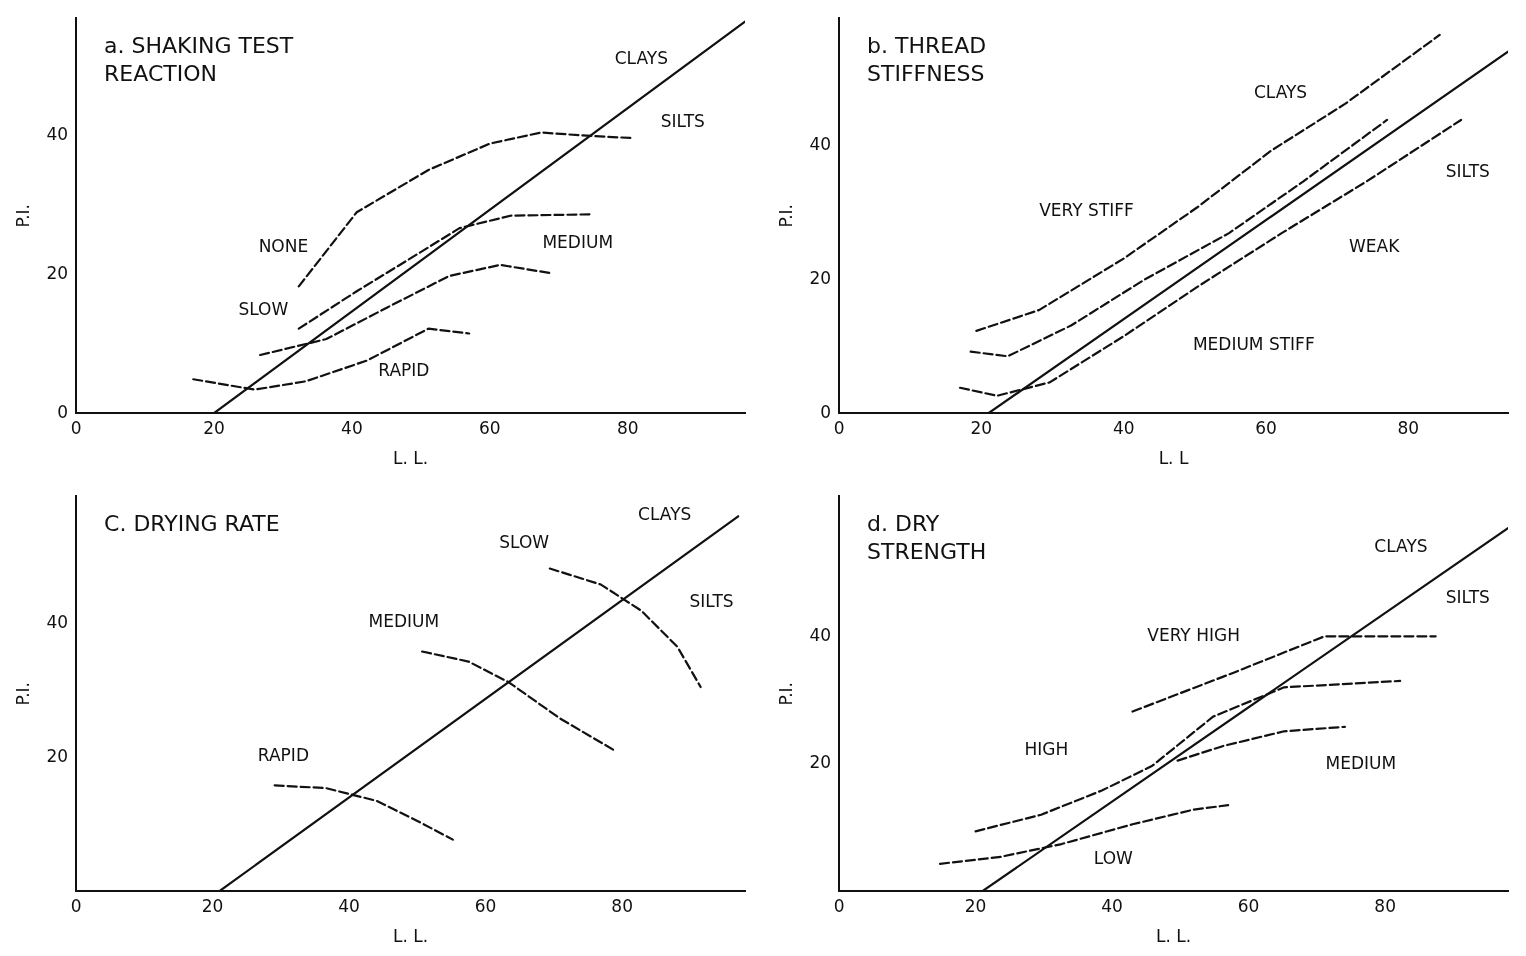 Image resolution: width=1526 pixels, height=956 pixels. I want to click on text: d. DRY STRENGTH, so click(927, 537).